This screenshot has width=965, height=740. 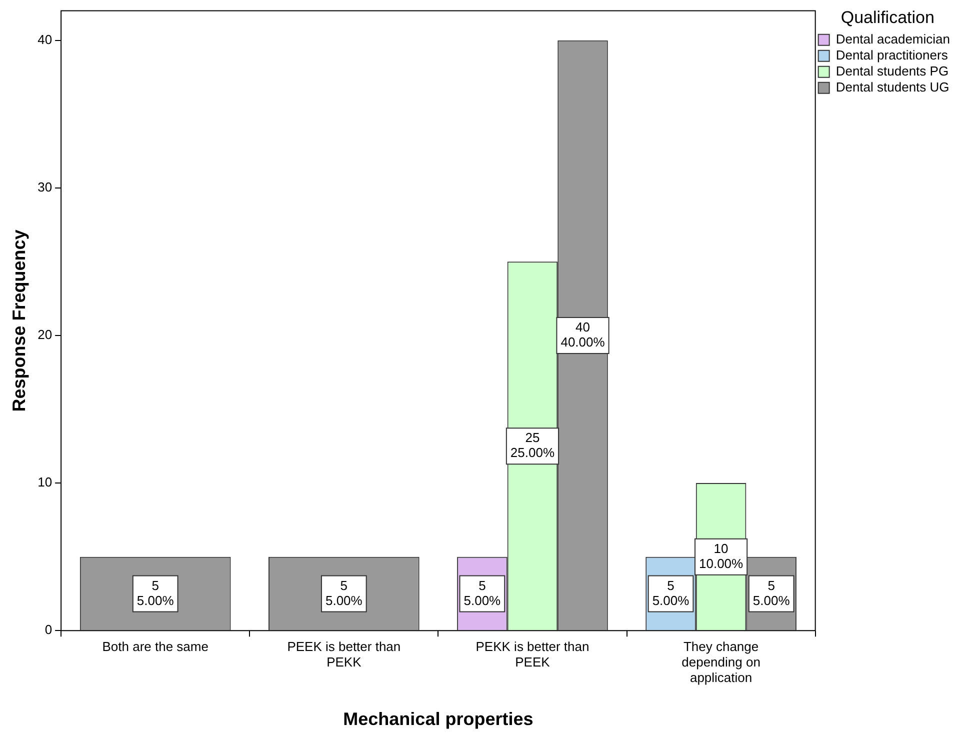 What do you see at coordinates (438, 719) in the screenshot?
I see `x-axis-title: Mechanical properties` at bounding box center [438, 719].